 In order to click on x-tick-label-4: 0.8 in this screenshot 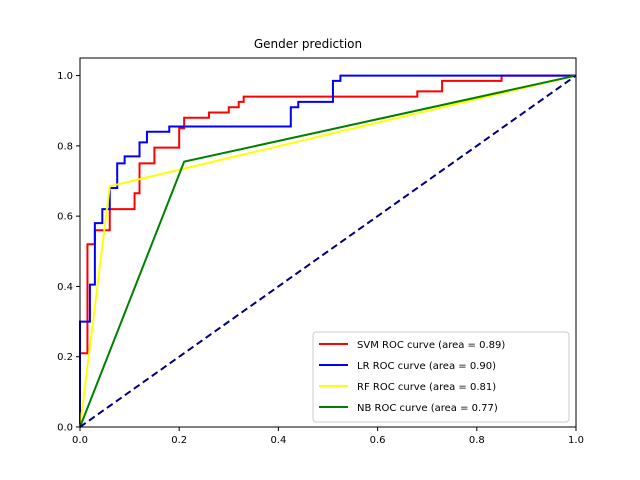, I will do `click(477, 440)`.